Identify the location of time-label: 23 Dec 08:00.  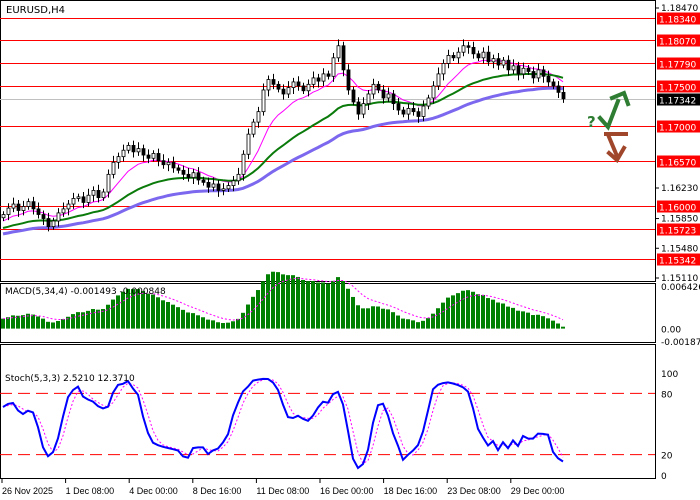
(474, 491).